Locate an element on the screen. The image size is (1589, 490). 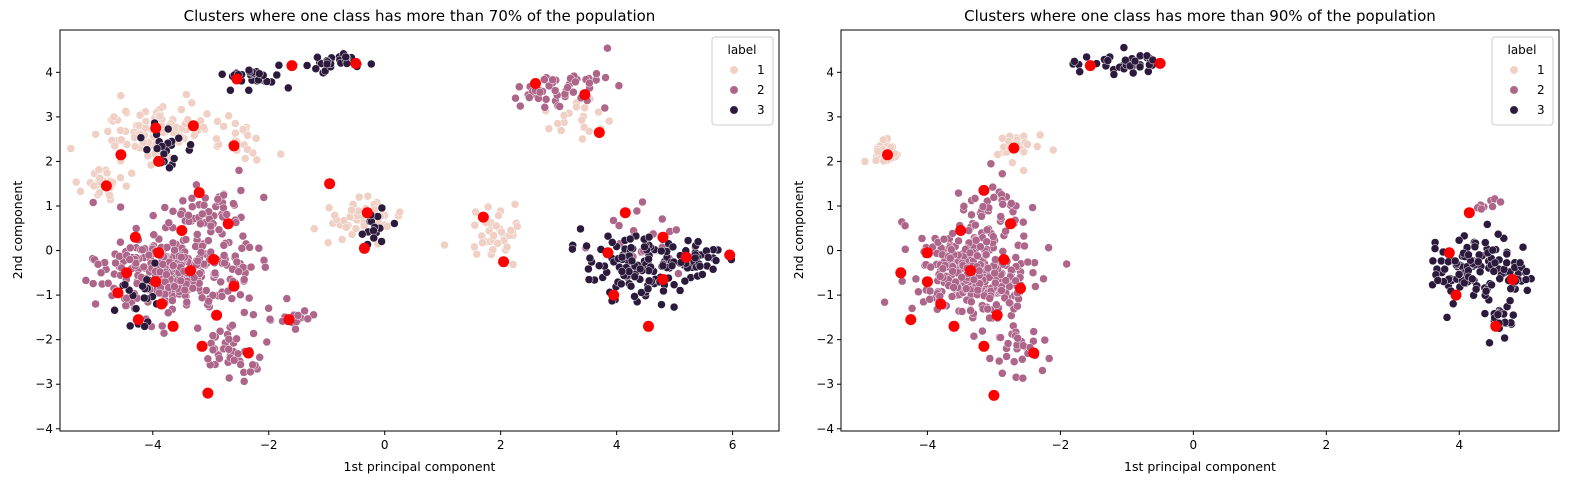
legend-box-right is located at coordinates (1522, 81).